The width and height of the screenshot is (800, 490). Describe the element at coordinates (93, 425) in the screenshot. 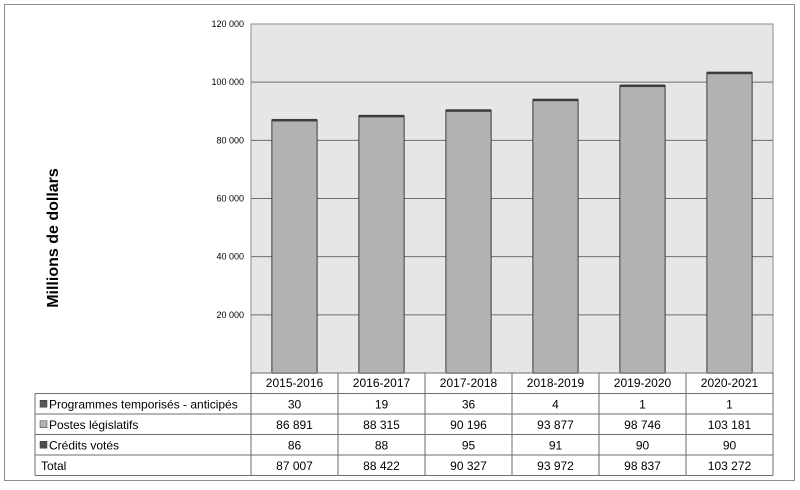

I see `legend-entry: Postes législatifs` at that location.